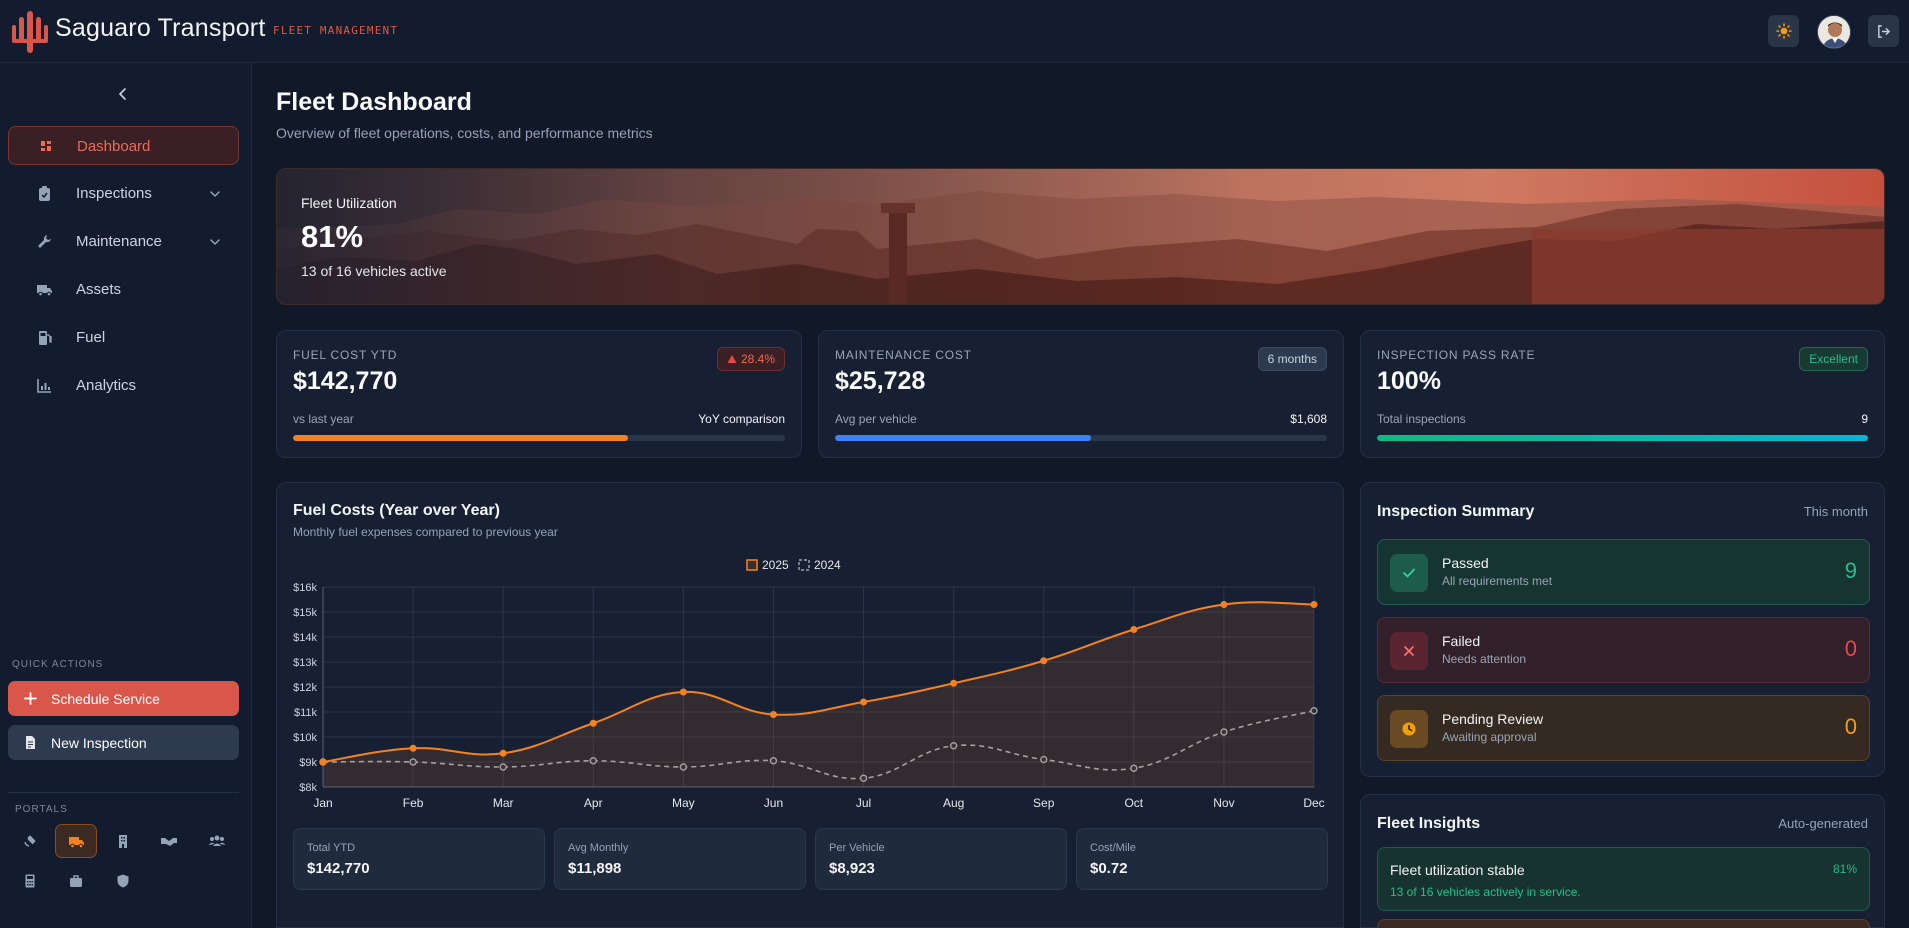 The image size is (1909, 928). Describe the element at coordinates (1456, 511) in the screenshot. I see `panel-title: Inspection Summary` at that location.